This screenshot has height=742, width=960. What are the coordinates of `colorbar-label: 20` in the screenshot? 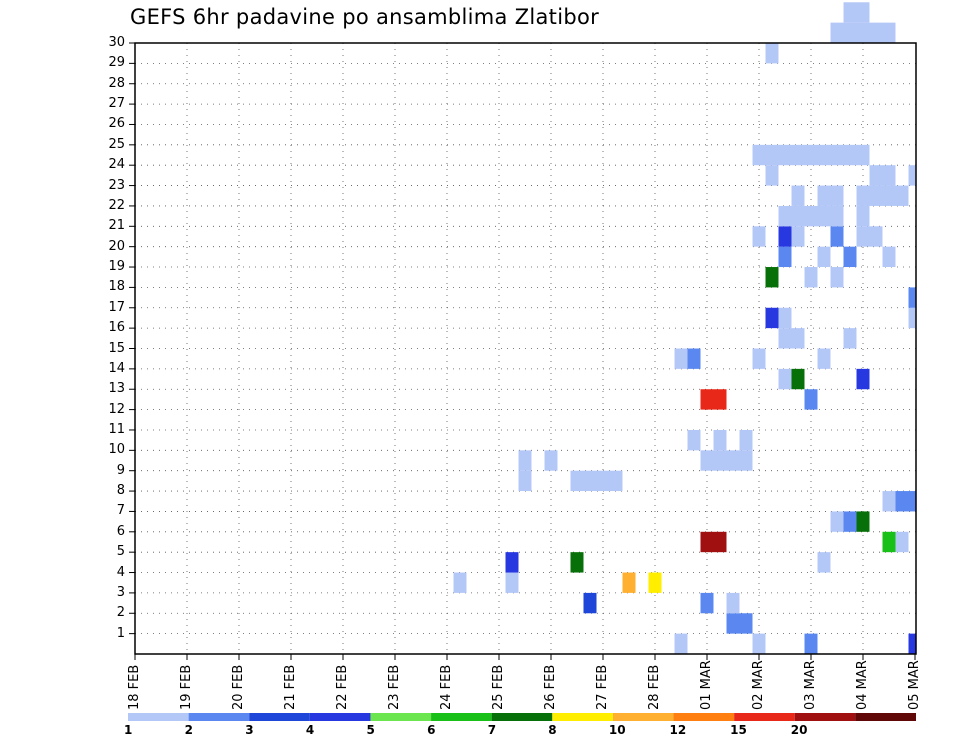 It's located at (799, 730).